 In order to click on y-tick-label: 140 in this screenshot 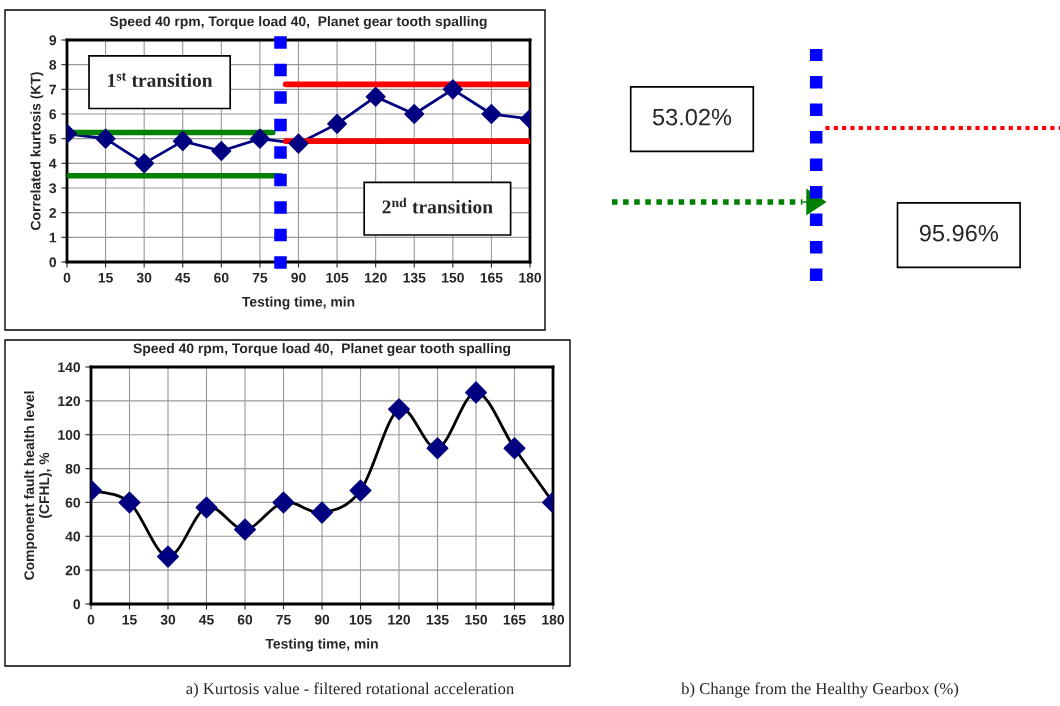, I will do `click(69, 367)`.